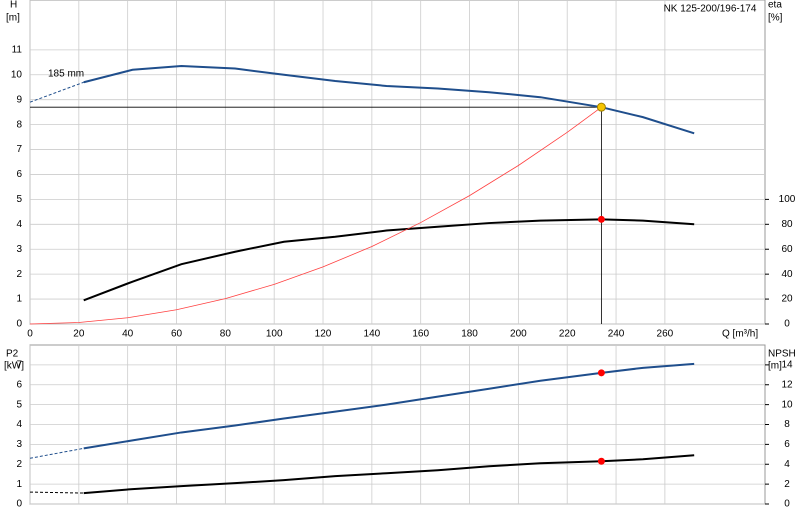 This screenshot has width=800, height=520. What do you see at coordinates (79, 334) in the screenshot?
I see `x-tick-label: 20` at bounding box center [79, 334].